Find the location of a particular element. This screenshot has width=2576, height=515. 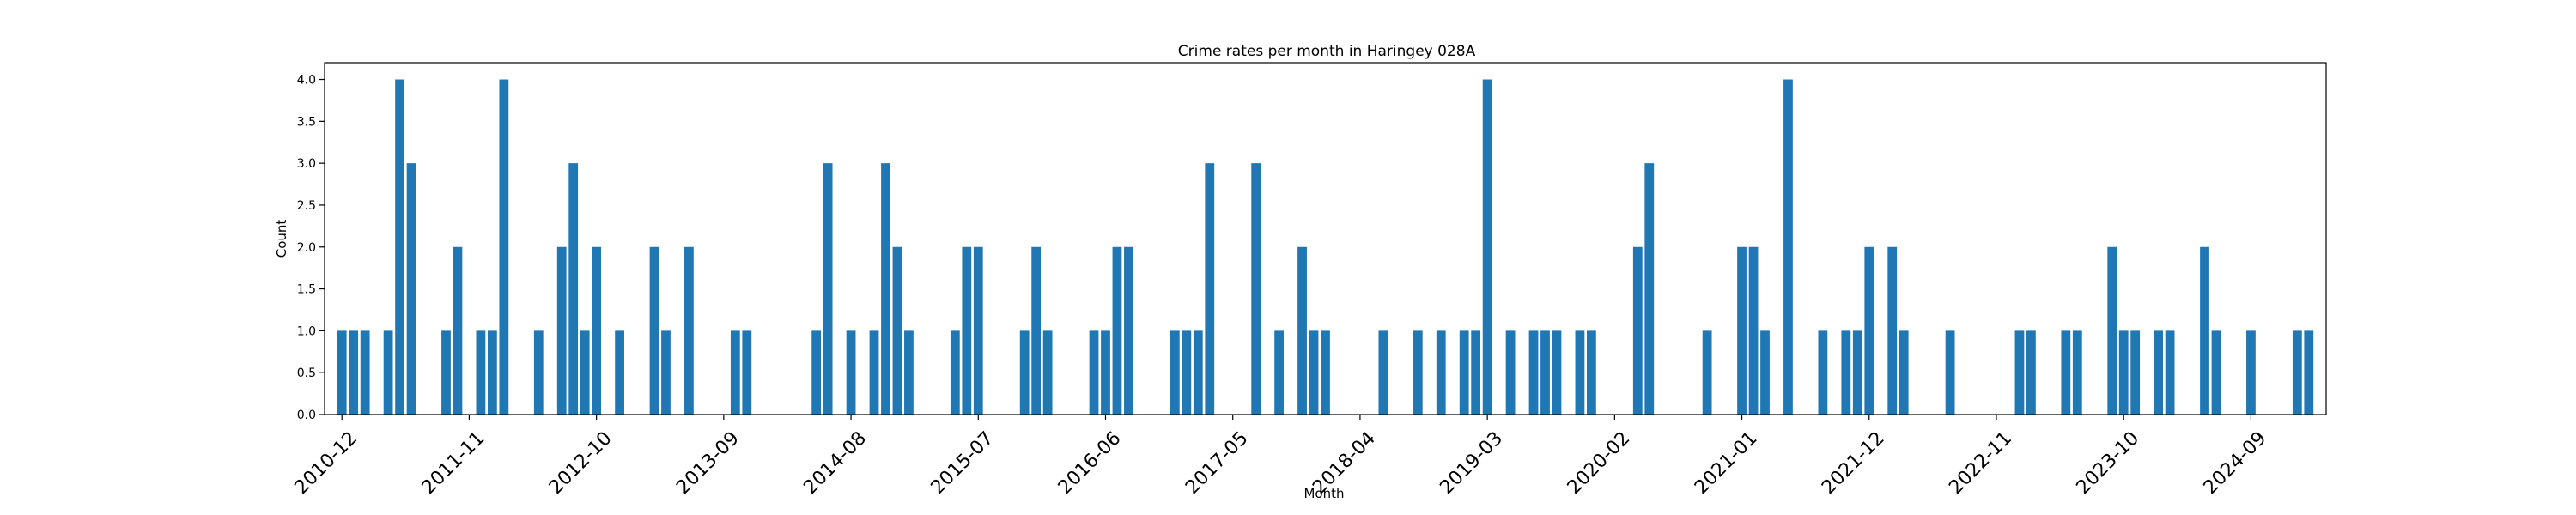

x-tick-label: 2015-07 is located at coordinates (963, 463).